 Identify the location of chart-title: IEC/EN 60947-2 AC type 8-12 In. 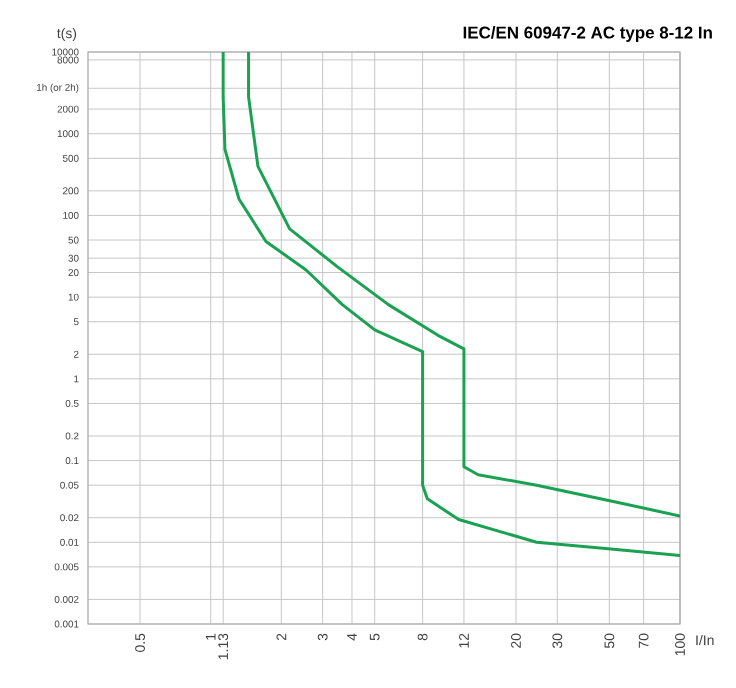
(587, 34).